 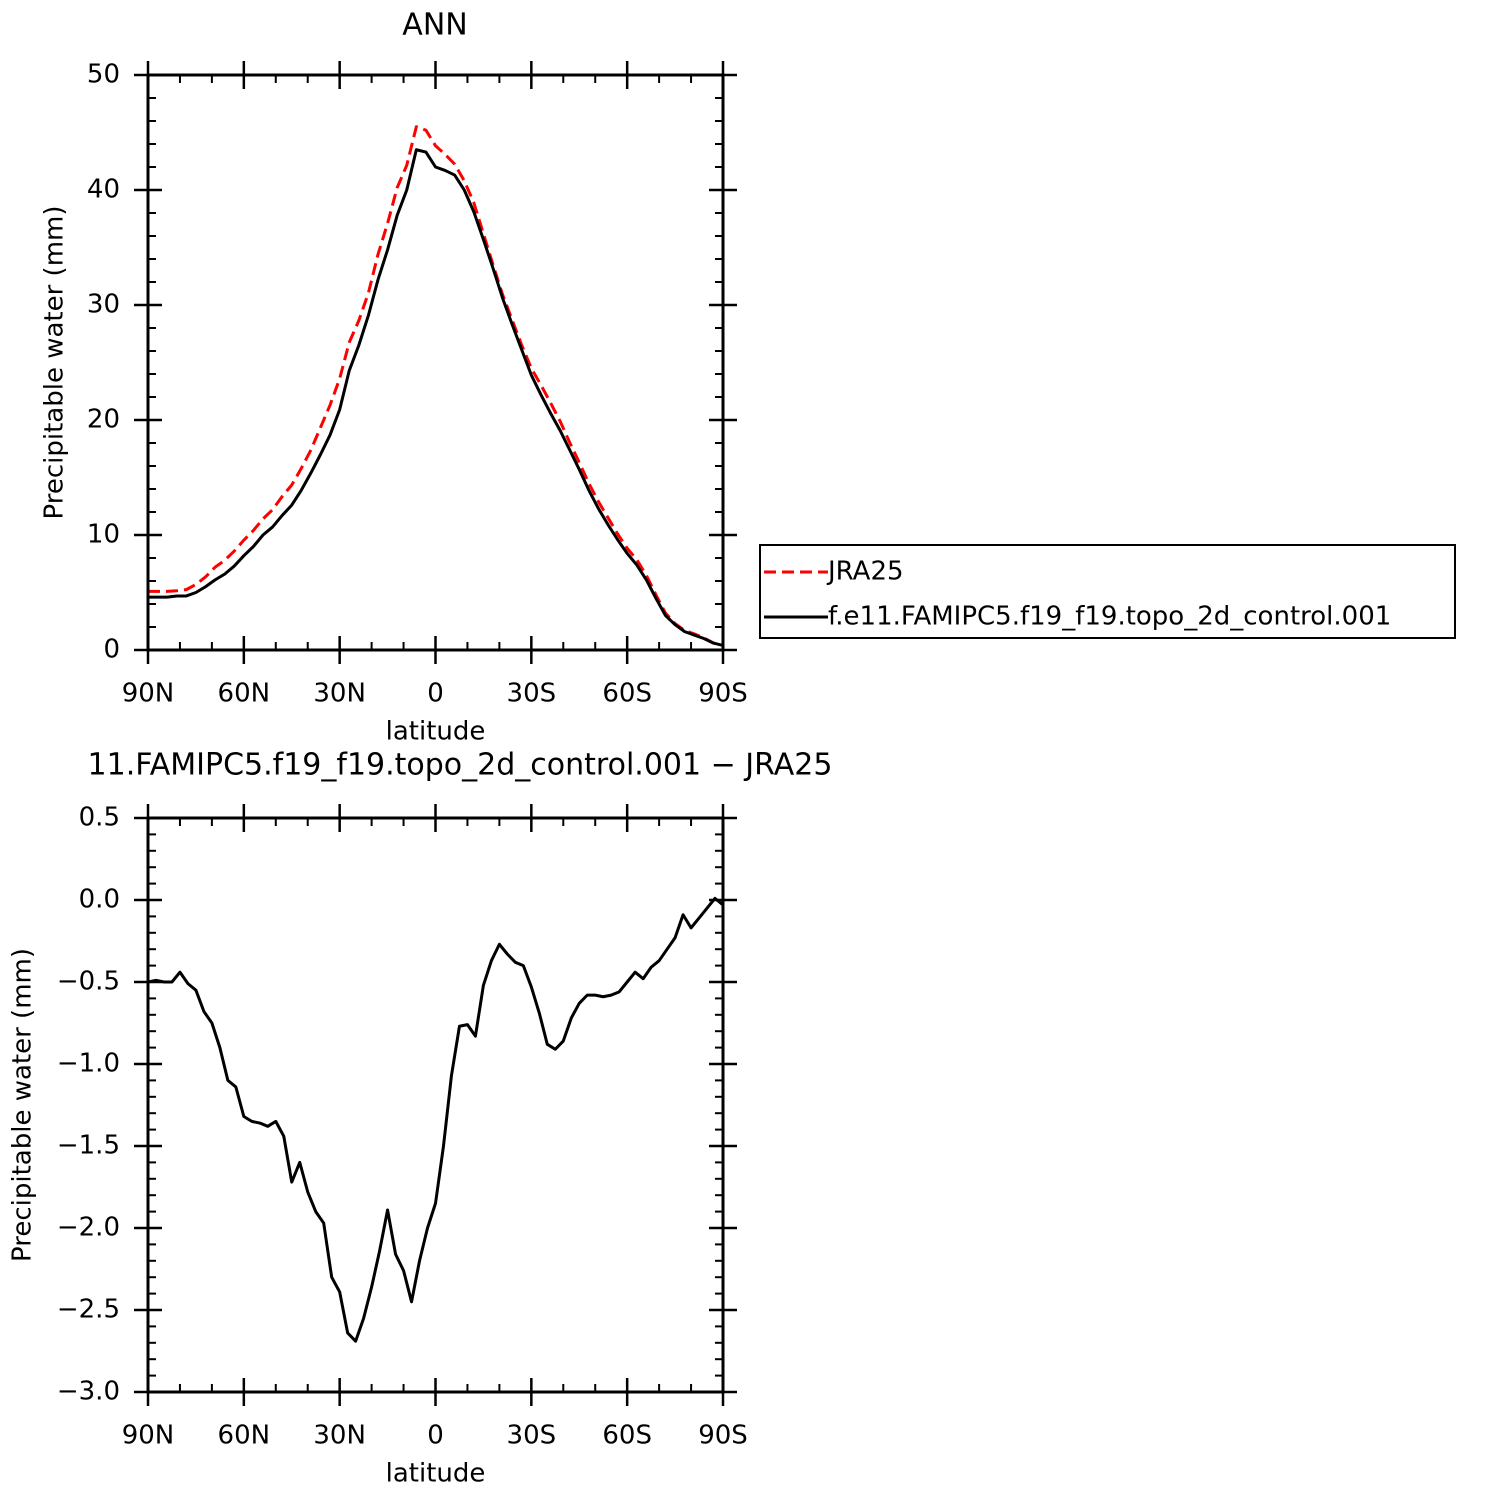 What do you see at coordinates (88, 1228) in the screenshot?
I see `y-tick-label: −2.0` at bounding box center [88, 1228].